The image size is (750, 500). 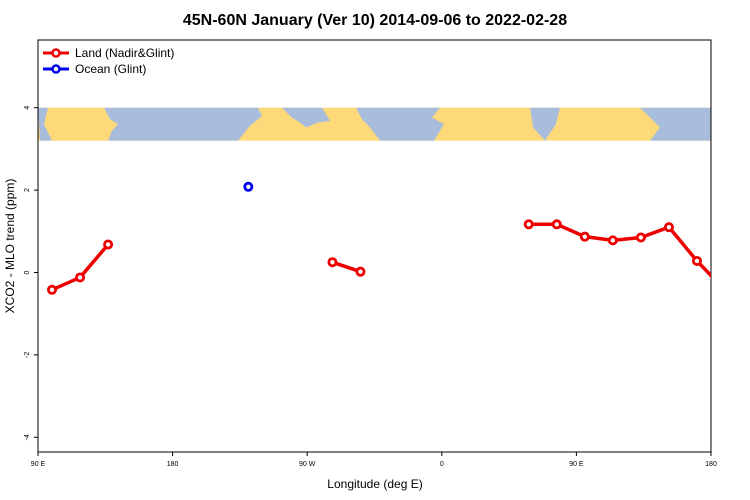 What do you see at coordinates (27, 437) in the screenshot?
I see `y-tick-label: -4` at bounding box center [27, 437].